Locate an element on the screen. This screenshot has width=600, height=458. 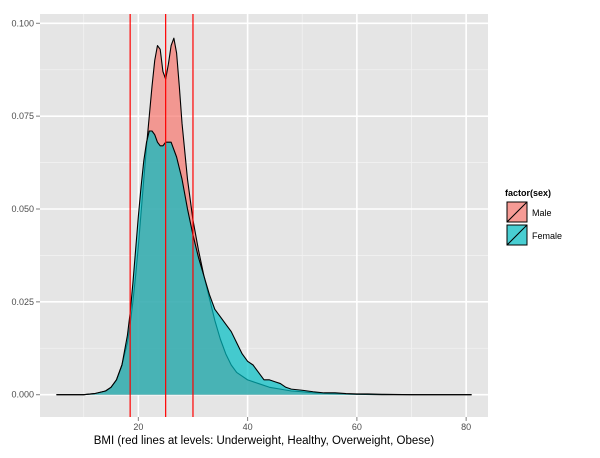
y-axis: 0.000 0.025 0.050 0.075 0.100 is located at coordinates (25, 209).